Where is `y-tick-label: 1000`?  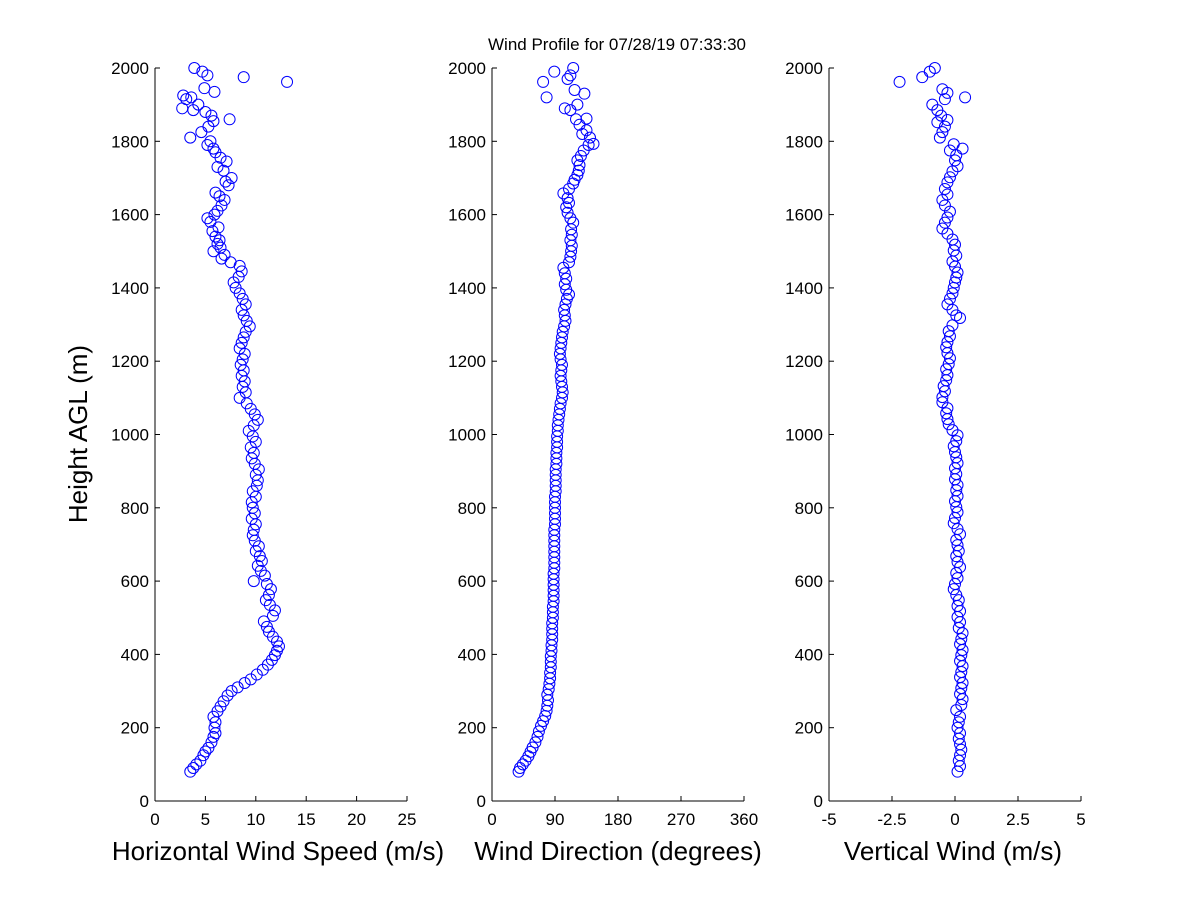 y-tick-label: 1000 is located at coordinates (130, 435).